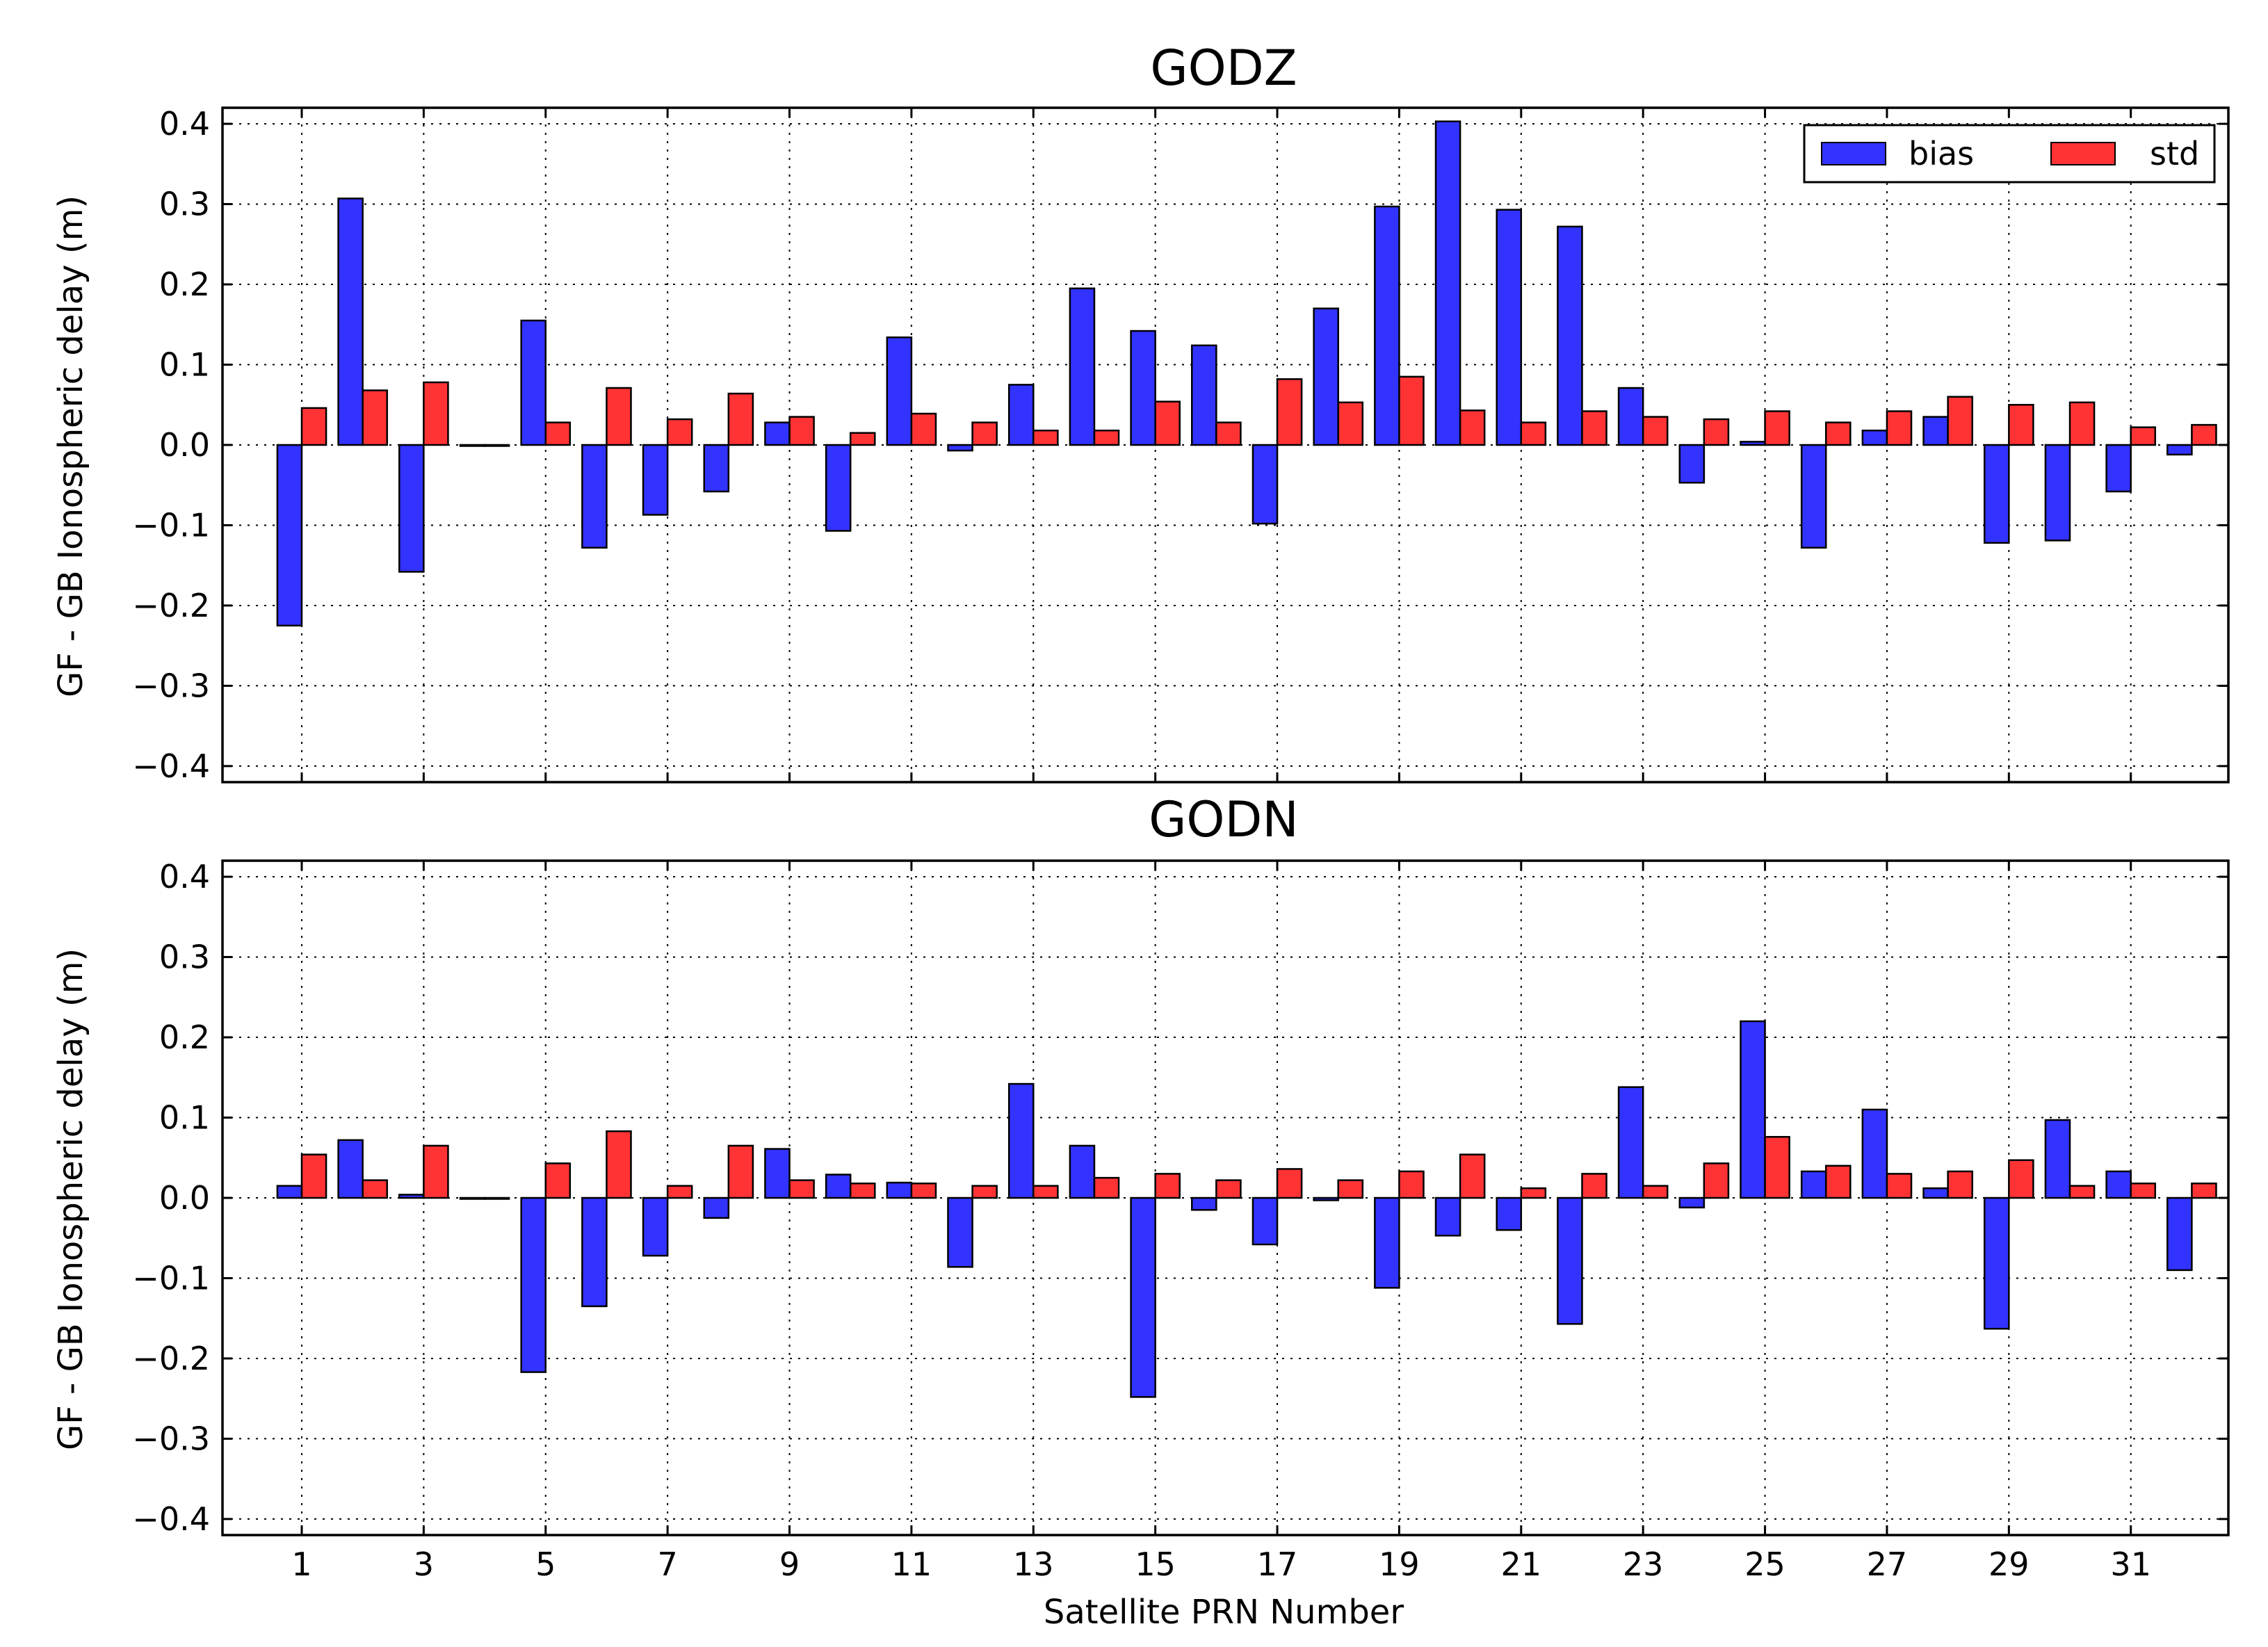 This screenshot has height=1647, width=2268. Describe the element at coordinates (1764, 1564) in the screenshot. I see `godn-x-tick-label: 25` at that location.